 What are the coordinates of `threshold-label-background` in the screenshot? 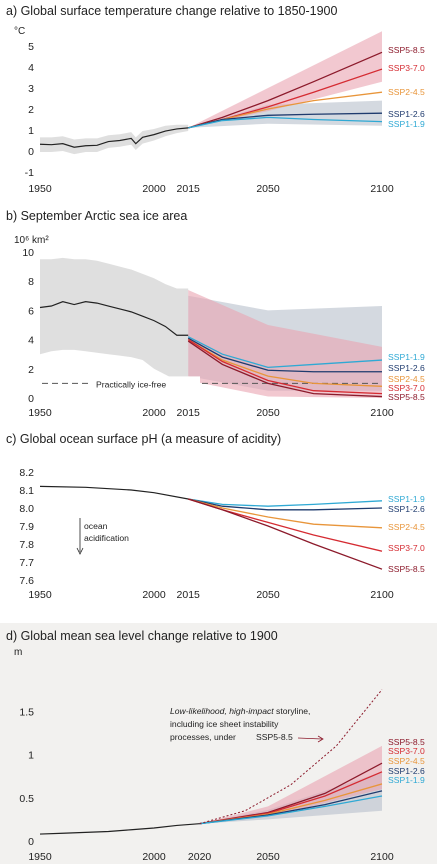 It's located at (146, 383).